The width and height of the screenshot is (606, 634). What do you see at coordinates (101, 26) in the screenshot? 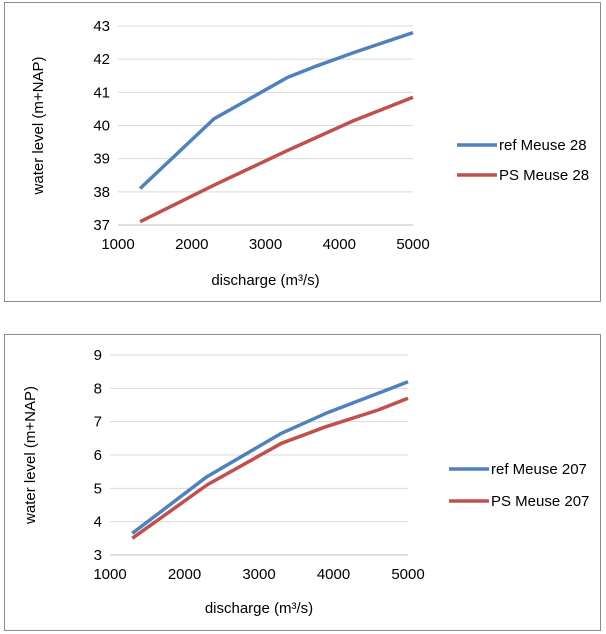
I see `y-tick-label: 43` at bounding box center [101, 26].